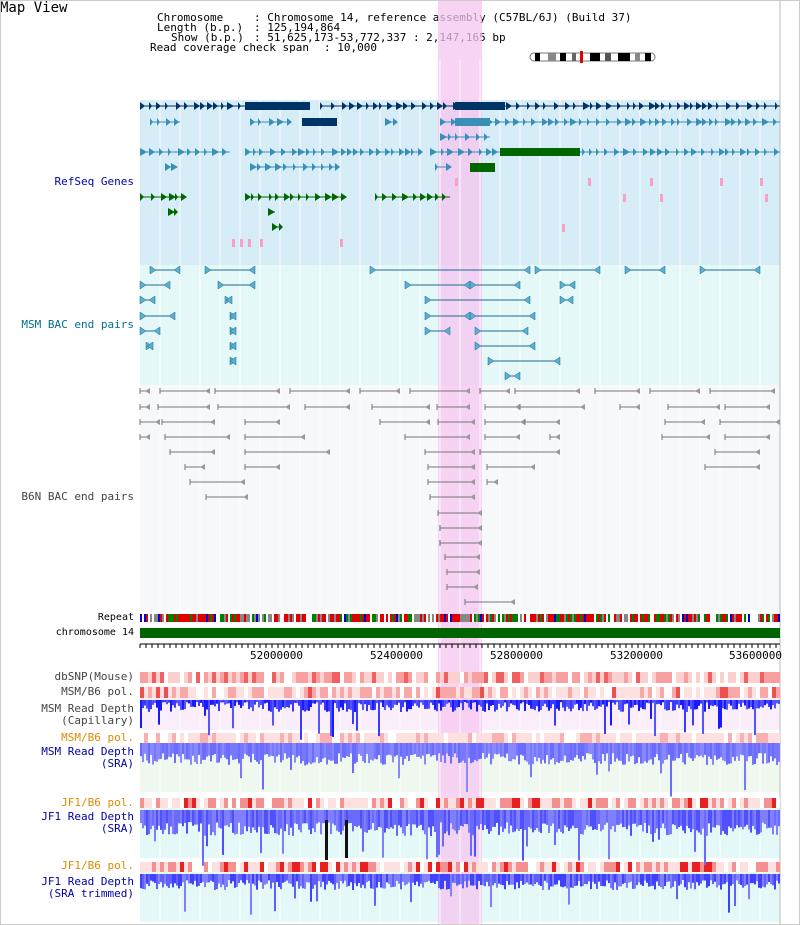  What do you see at coordinates (97, 802) in the screenshot?
I see `track-label-jf1-b6-pol-1: JF1/B6 pol.` at bounding box center [97, 802].